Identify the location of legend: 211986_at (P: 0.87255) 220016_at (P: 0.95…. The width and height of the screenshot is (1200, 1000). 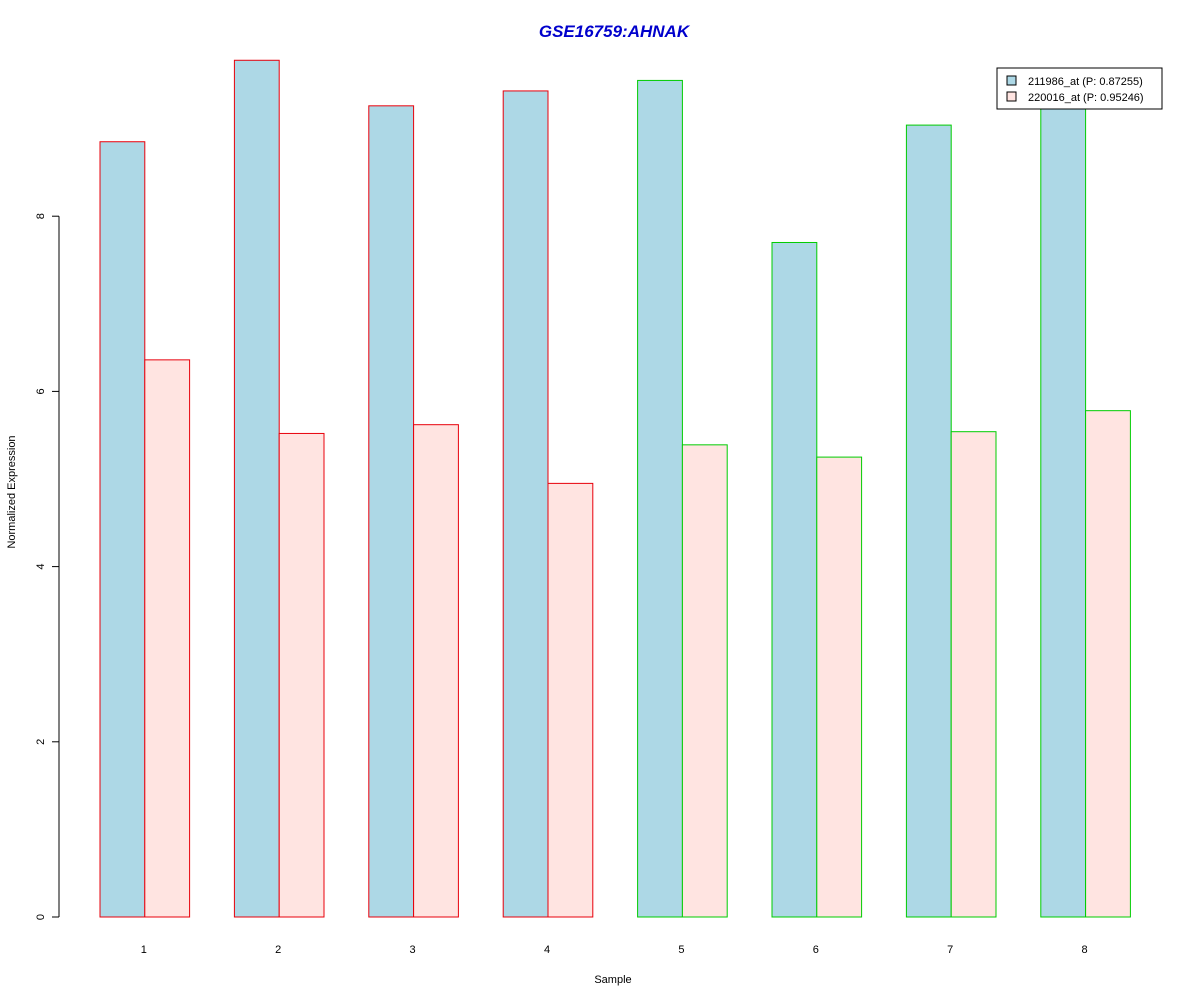
(1079, 88).